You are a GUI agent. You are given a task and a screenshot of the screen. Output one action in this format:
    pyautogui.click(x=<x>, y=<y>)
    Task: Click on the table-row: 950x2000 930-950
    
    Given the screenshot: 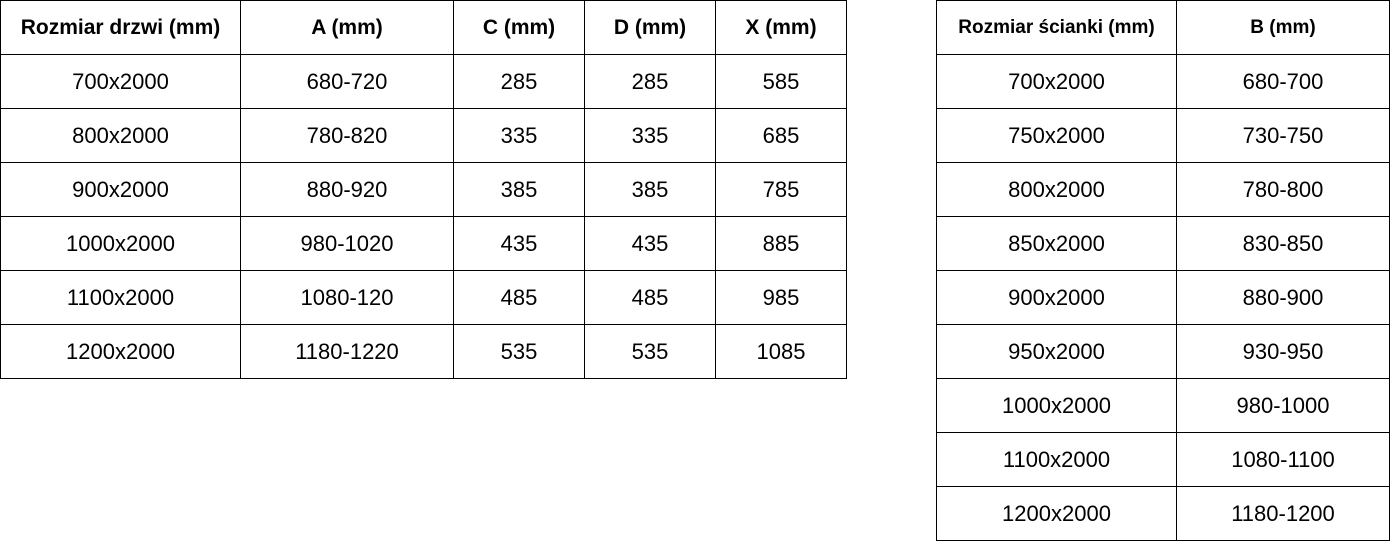 What is the action you would take?
    pyautogui.click(x=1163, y=351)
    